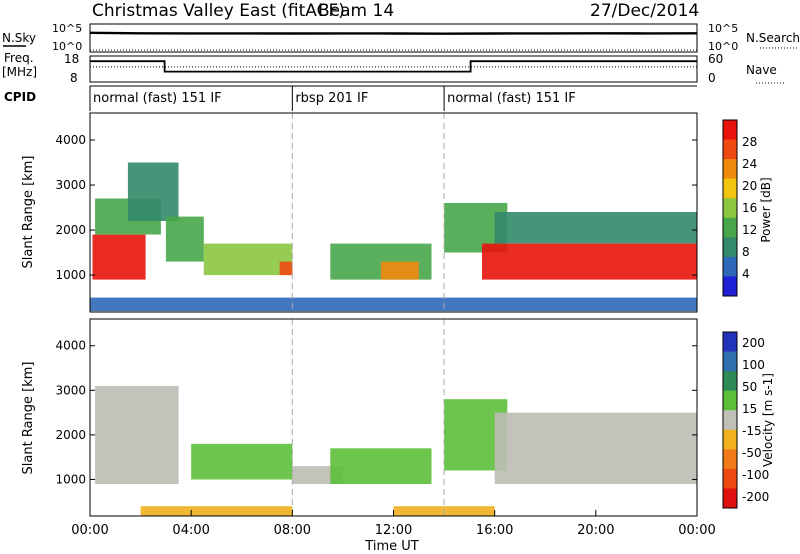 The height and width of the screenshot is (554, 800). Describe the element at coordinates (761, 70) in the screenshot. I see `nave-label: Nave` at that location.